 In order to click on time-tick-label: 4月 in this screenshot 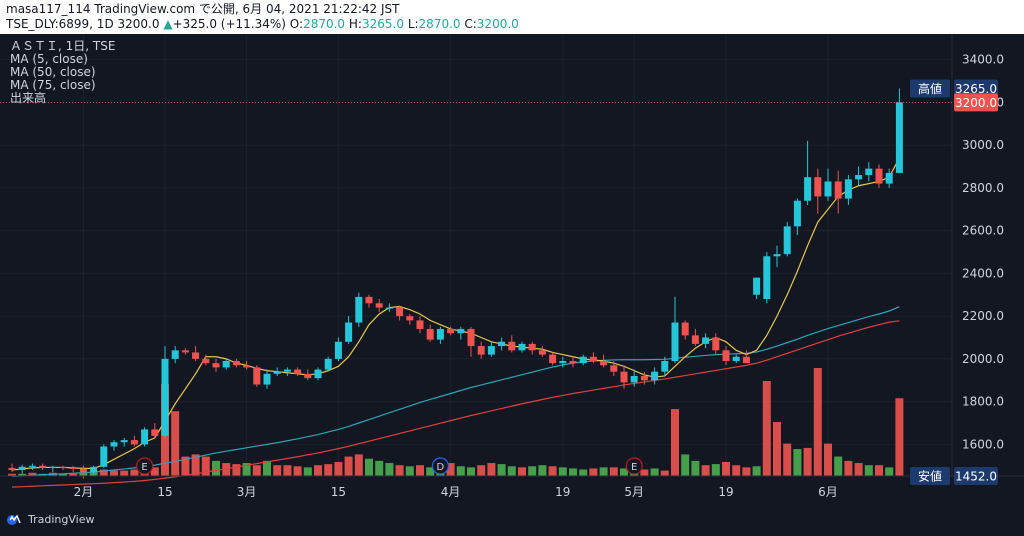, I will do `click(451, 492)`.